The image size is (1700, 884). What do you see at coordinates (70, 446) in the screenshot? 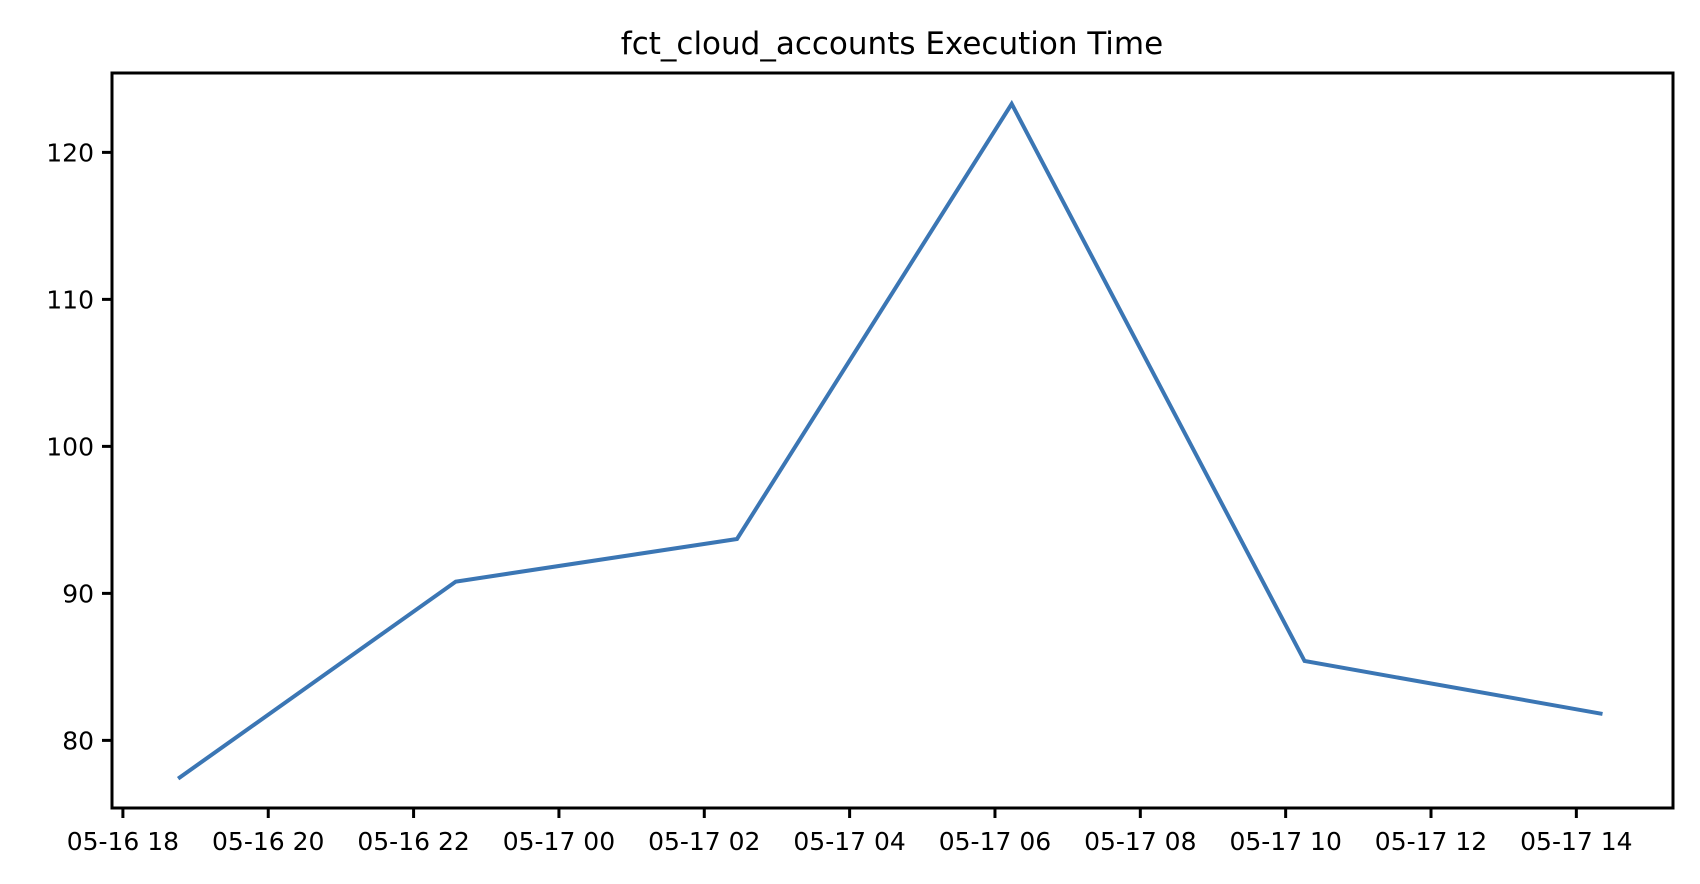
I see `y-tick-label: 100` at bounding box center [70, 446].